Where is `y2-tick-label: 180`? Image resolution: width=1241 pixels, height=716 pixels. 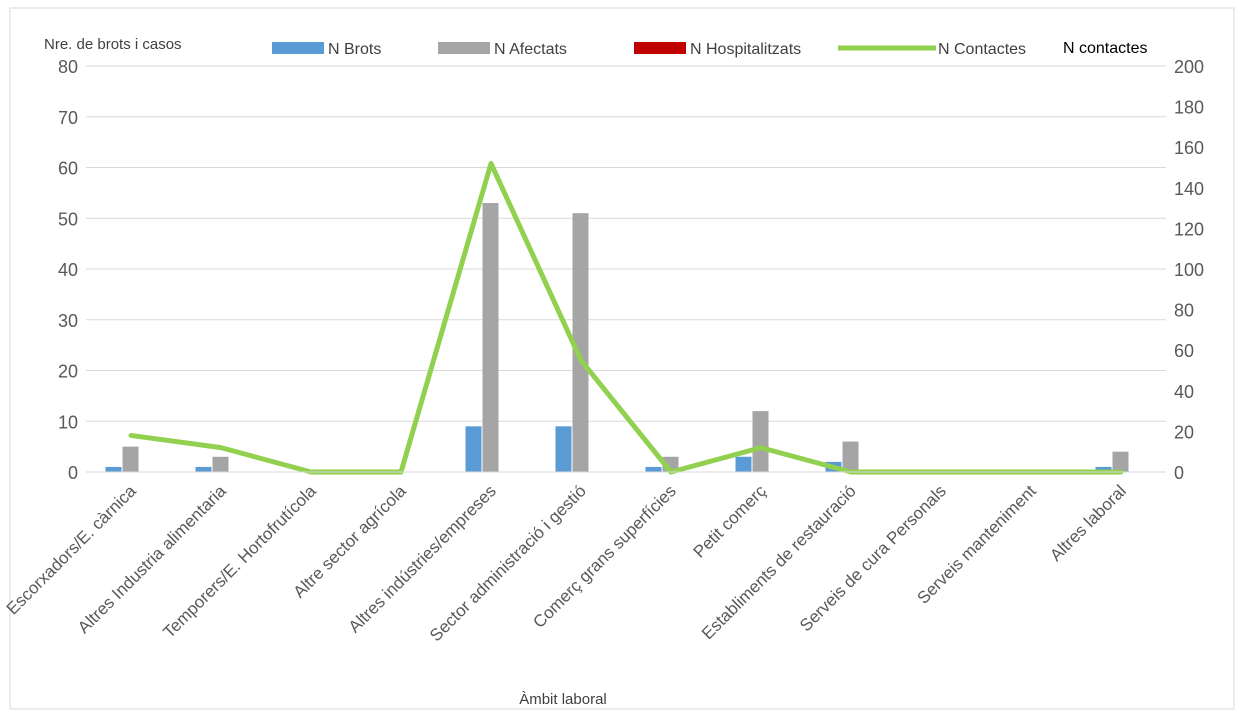 y2-tick-label: 180 is located at coordinates (1189, 108).